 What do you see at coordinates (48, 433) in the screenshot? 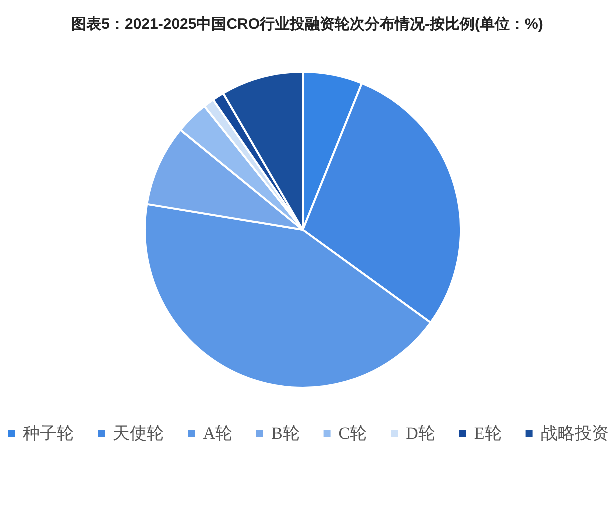
I see `legend-label: 种子轮` at bounding box center [48, 433].